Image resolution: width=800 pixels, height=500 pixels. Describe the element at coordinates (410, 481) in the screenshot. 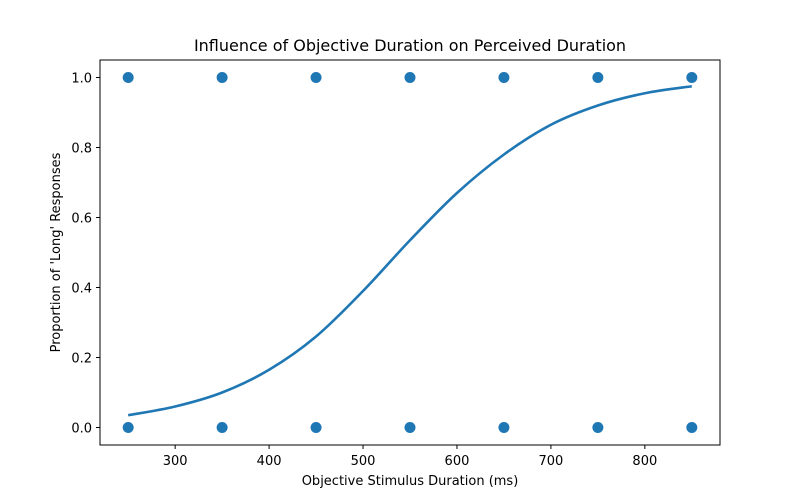

I see `x-axis-label: Objective Stimulus Duration (ms)` at that location.